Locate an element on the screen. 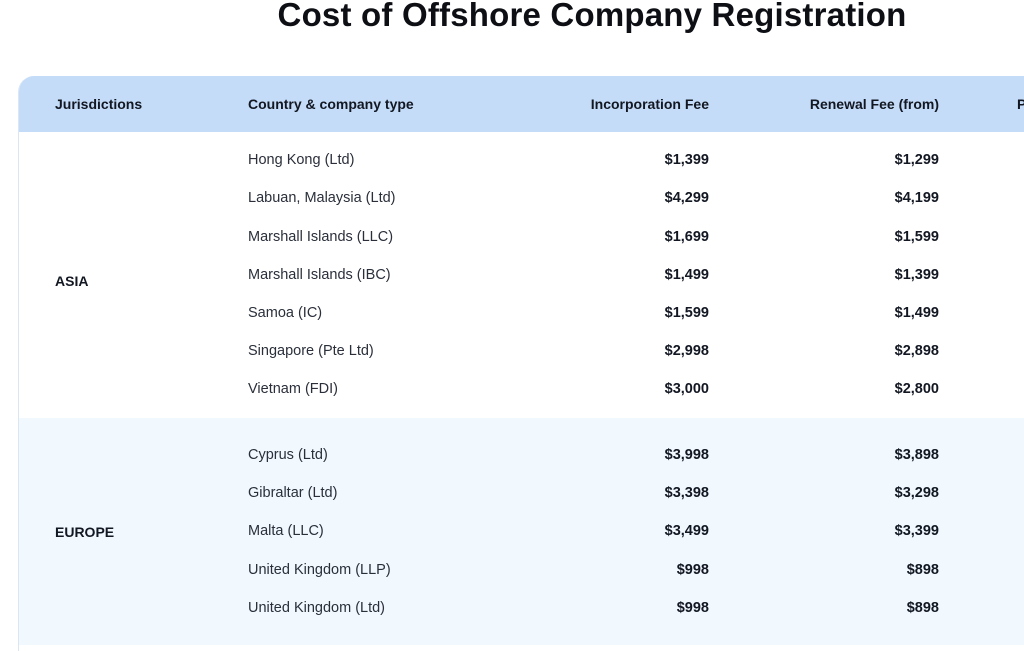 This screenshot has height=651, width=1024. renewal-fee: $1,399 is located at coordinates (916, 275).